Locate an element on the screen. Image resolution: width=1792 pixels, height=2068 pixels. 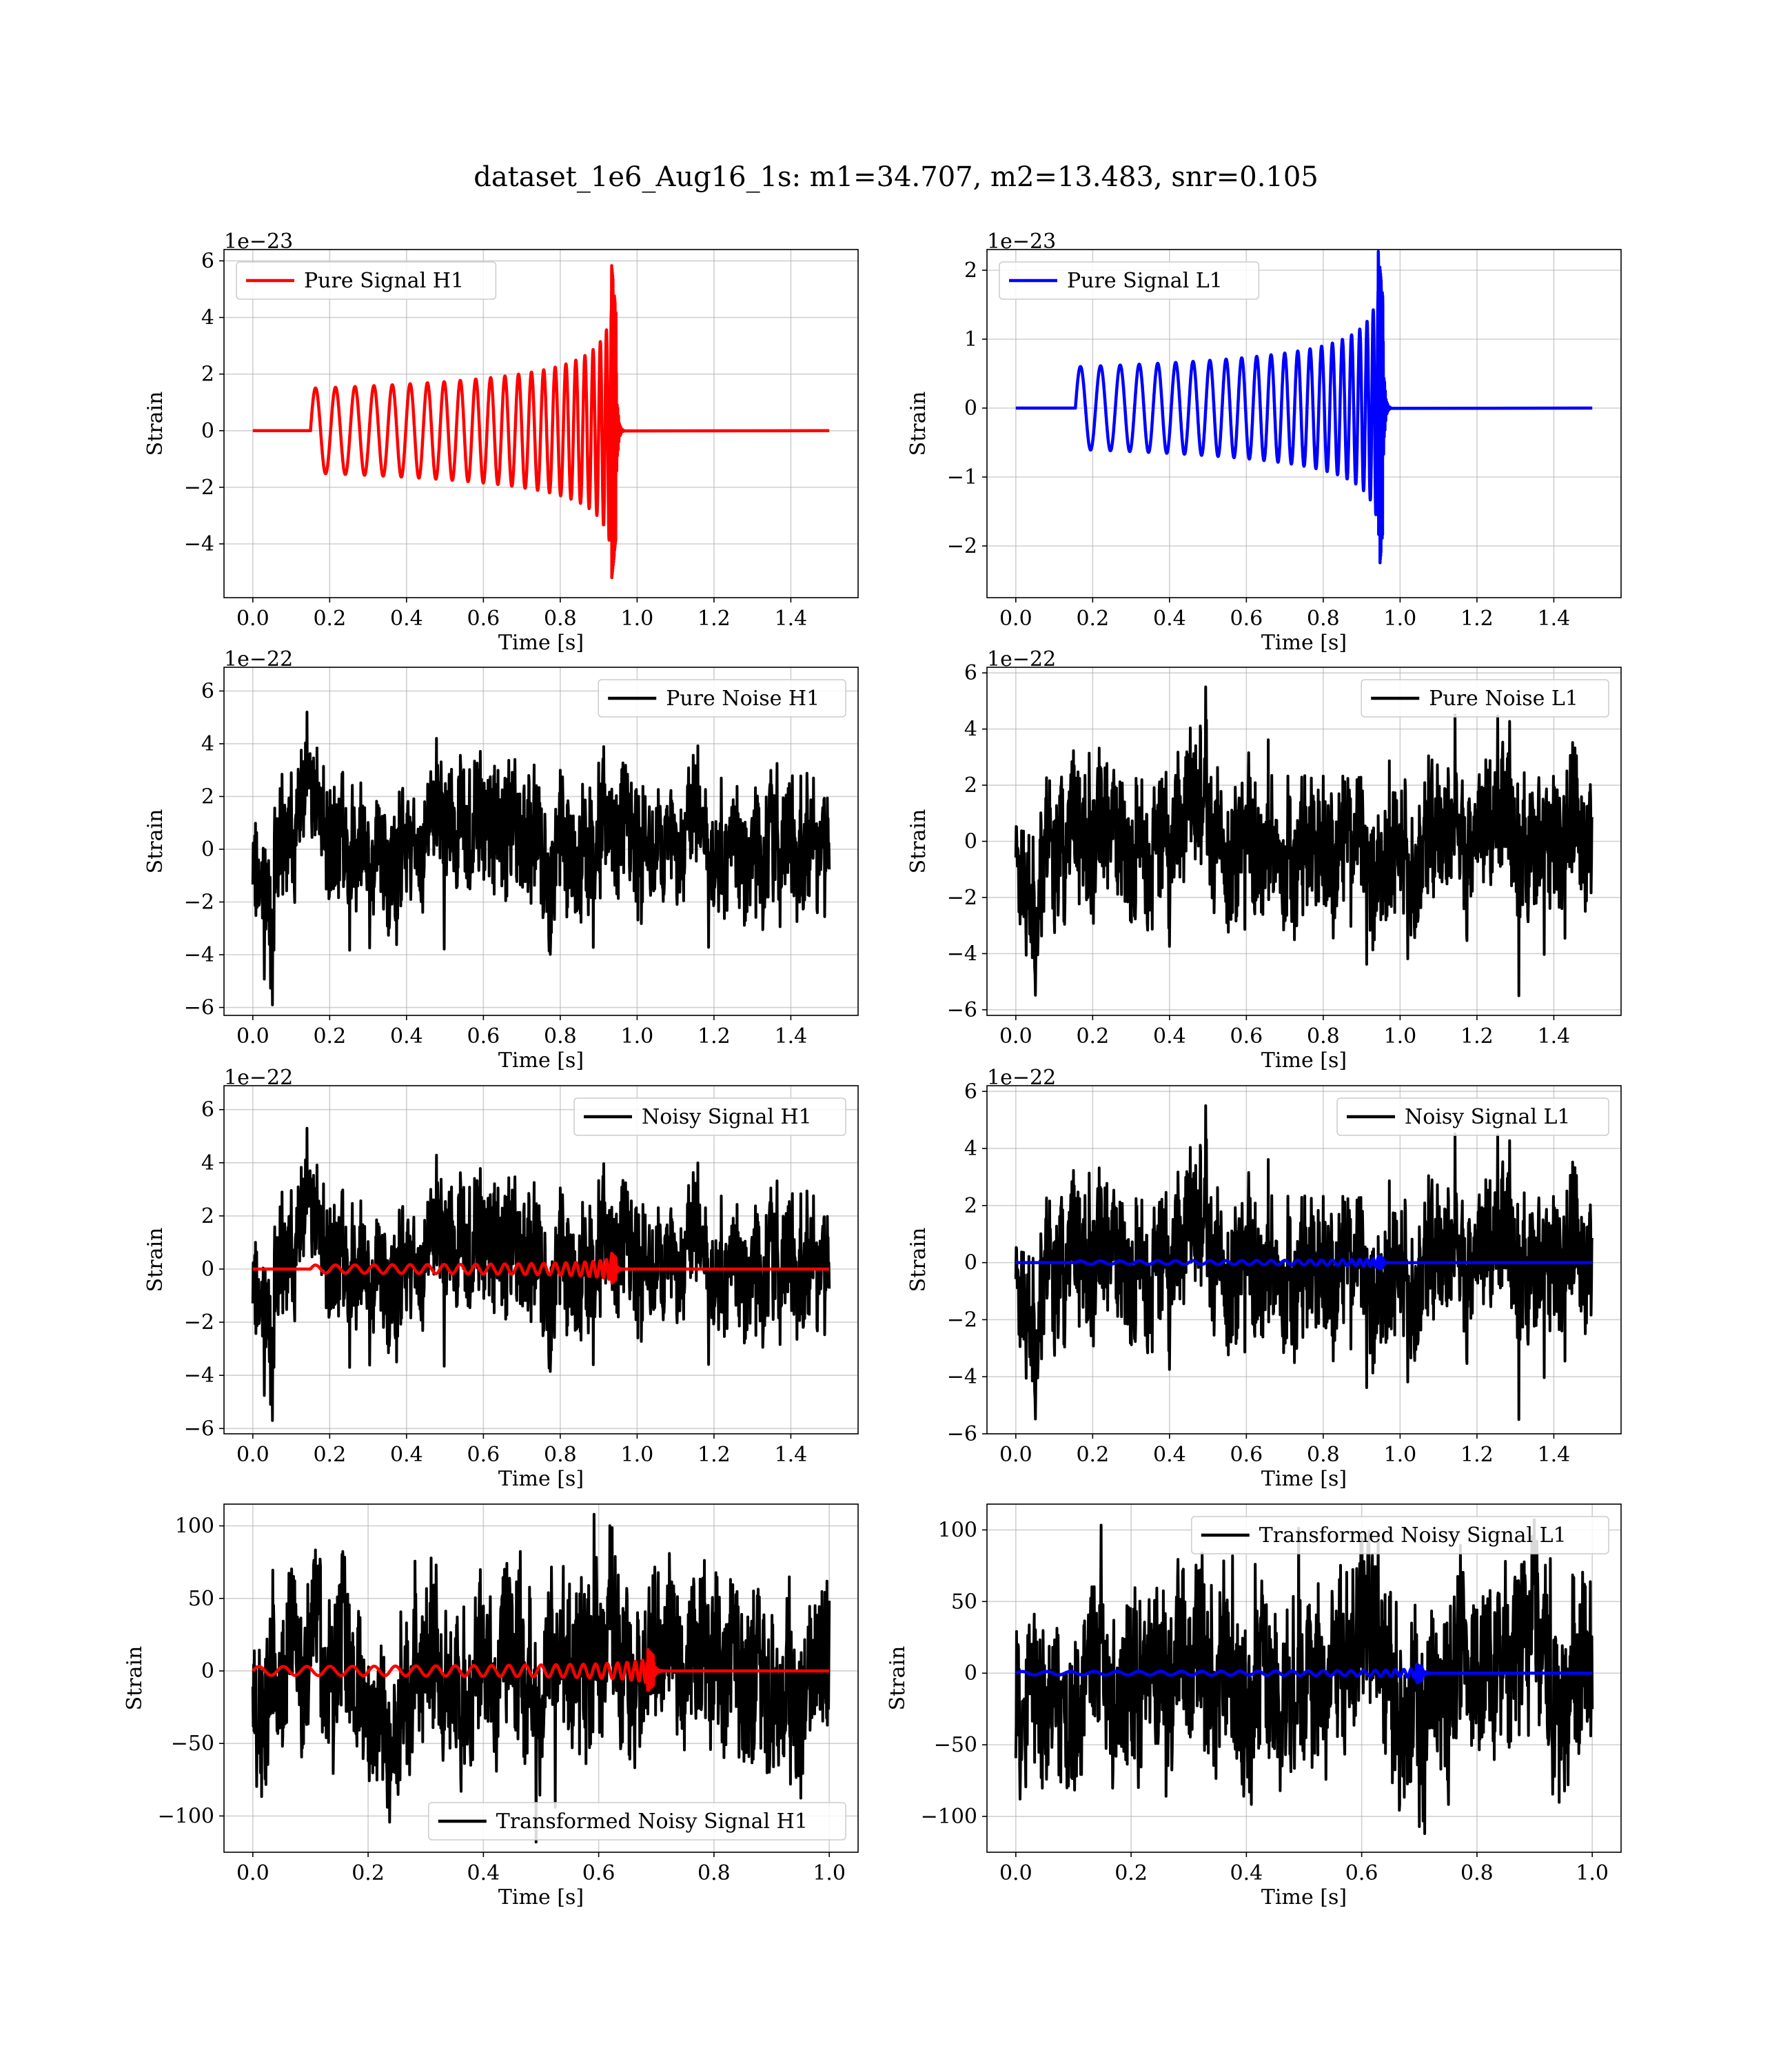
legend: Pure Noise L1 is located at coordinates (1485, 698).